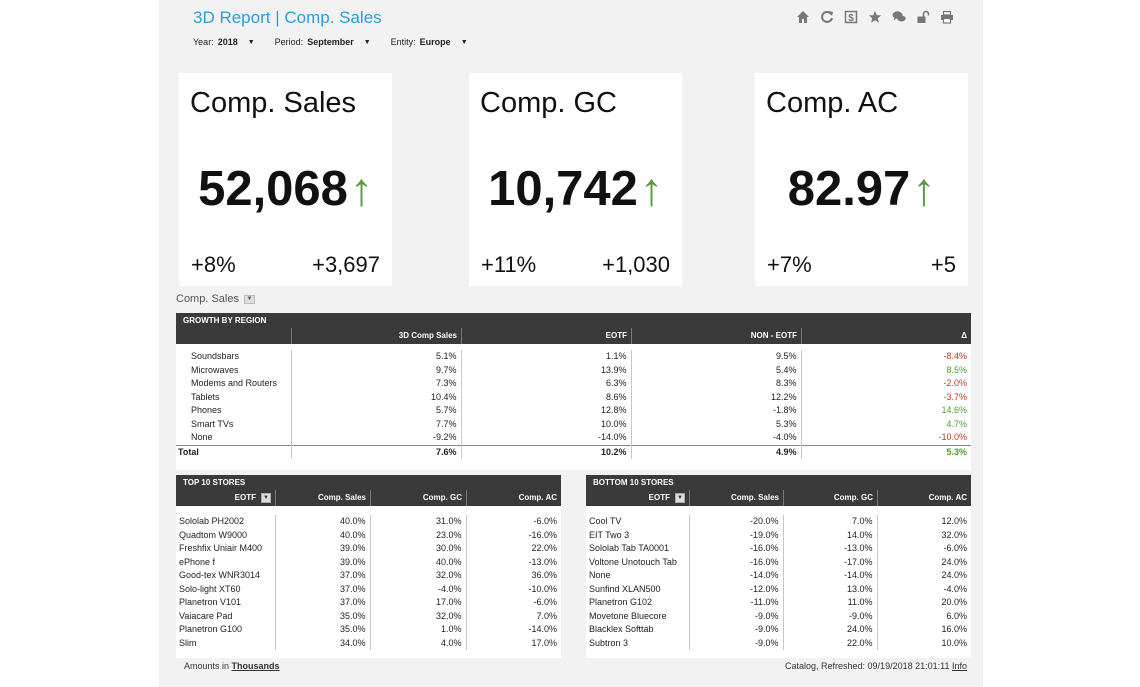 The width and height of the screenshot is (1140, 687). I want to click on kpi-absolute-change: +3,697, so click(346, 264).